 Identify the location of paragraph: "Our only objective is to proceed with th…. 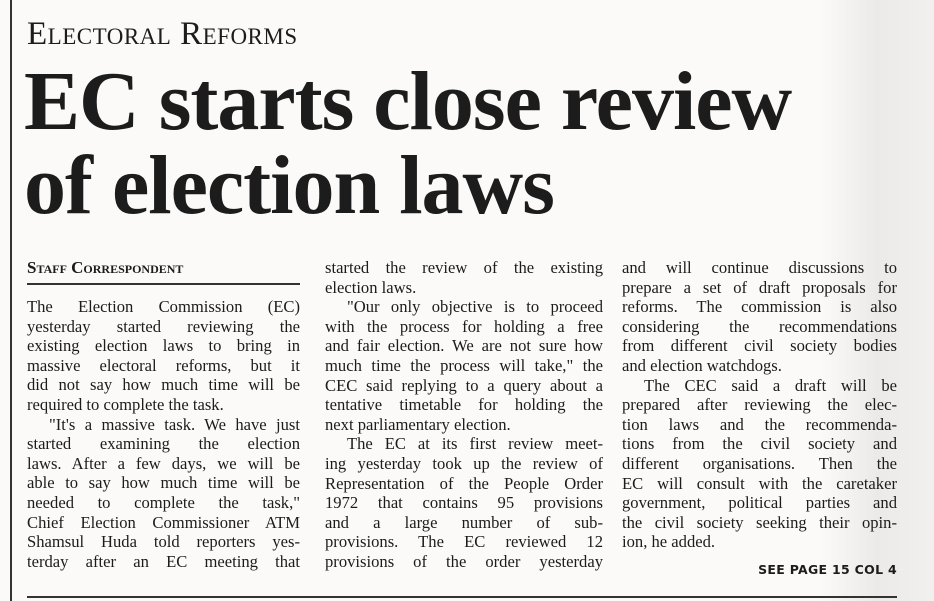
(464, 365).